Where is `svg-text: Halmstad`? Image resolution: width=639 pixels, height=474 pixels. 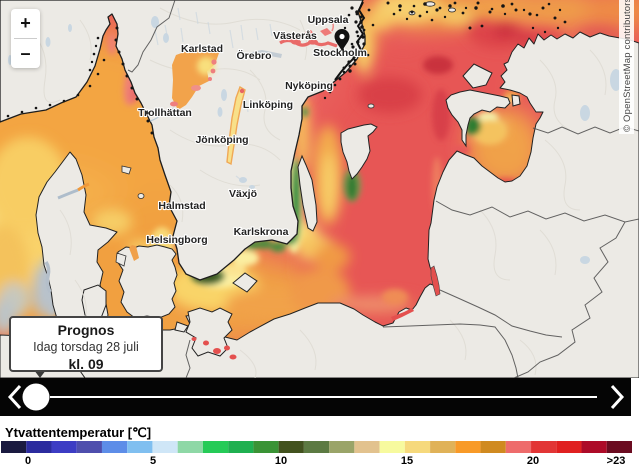
svg-text: Halmstad is located at coordinates (181, 206).